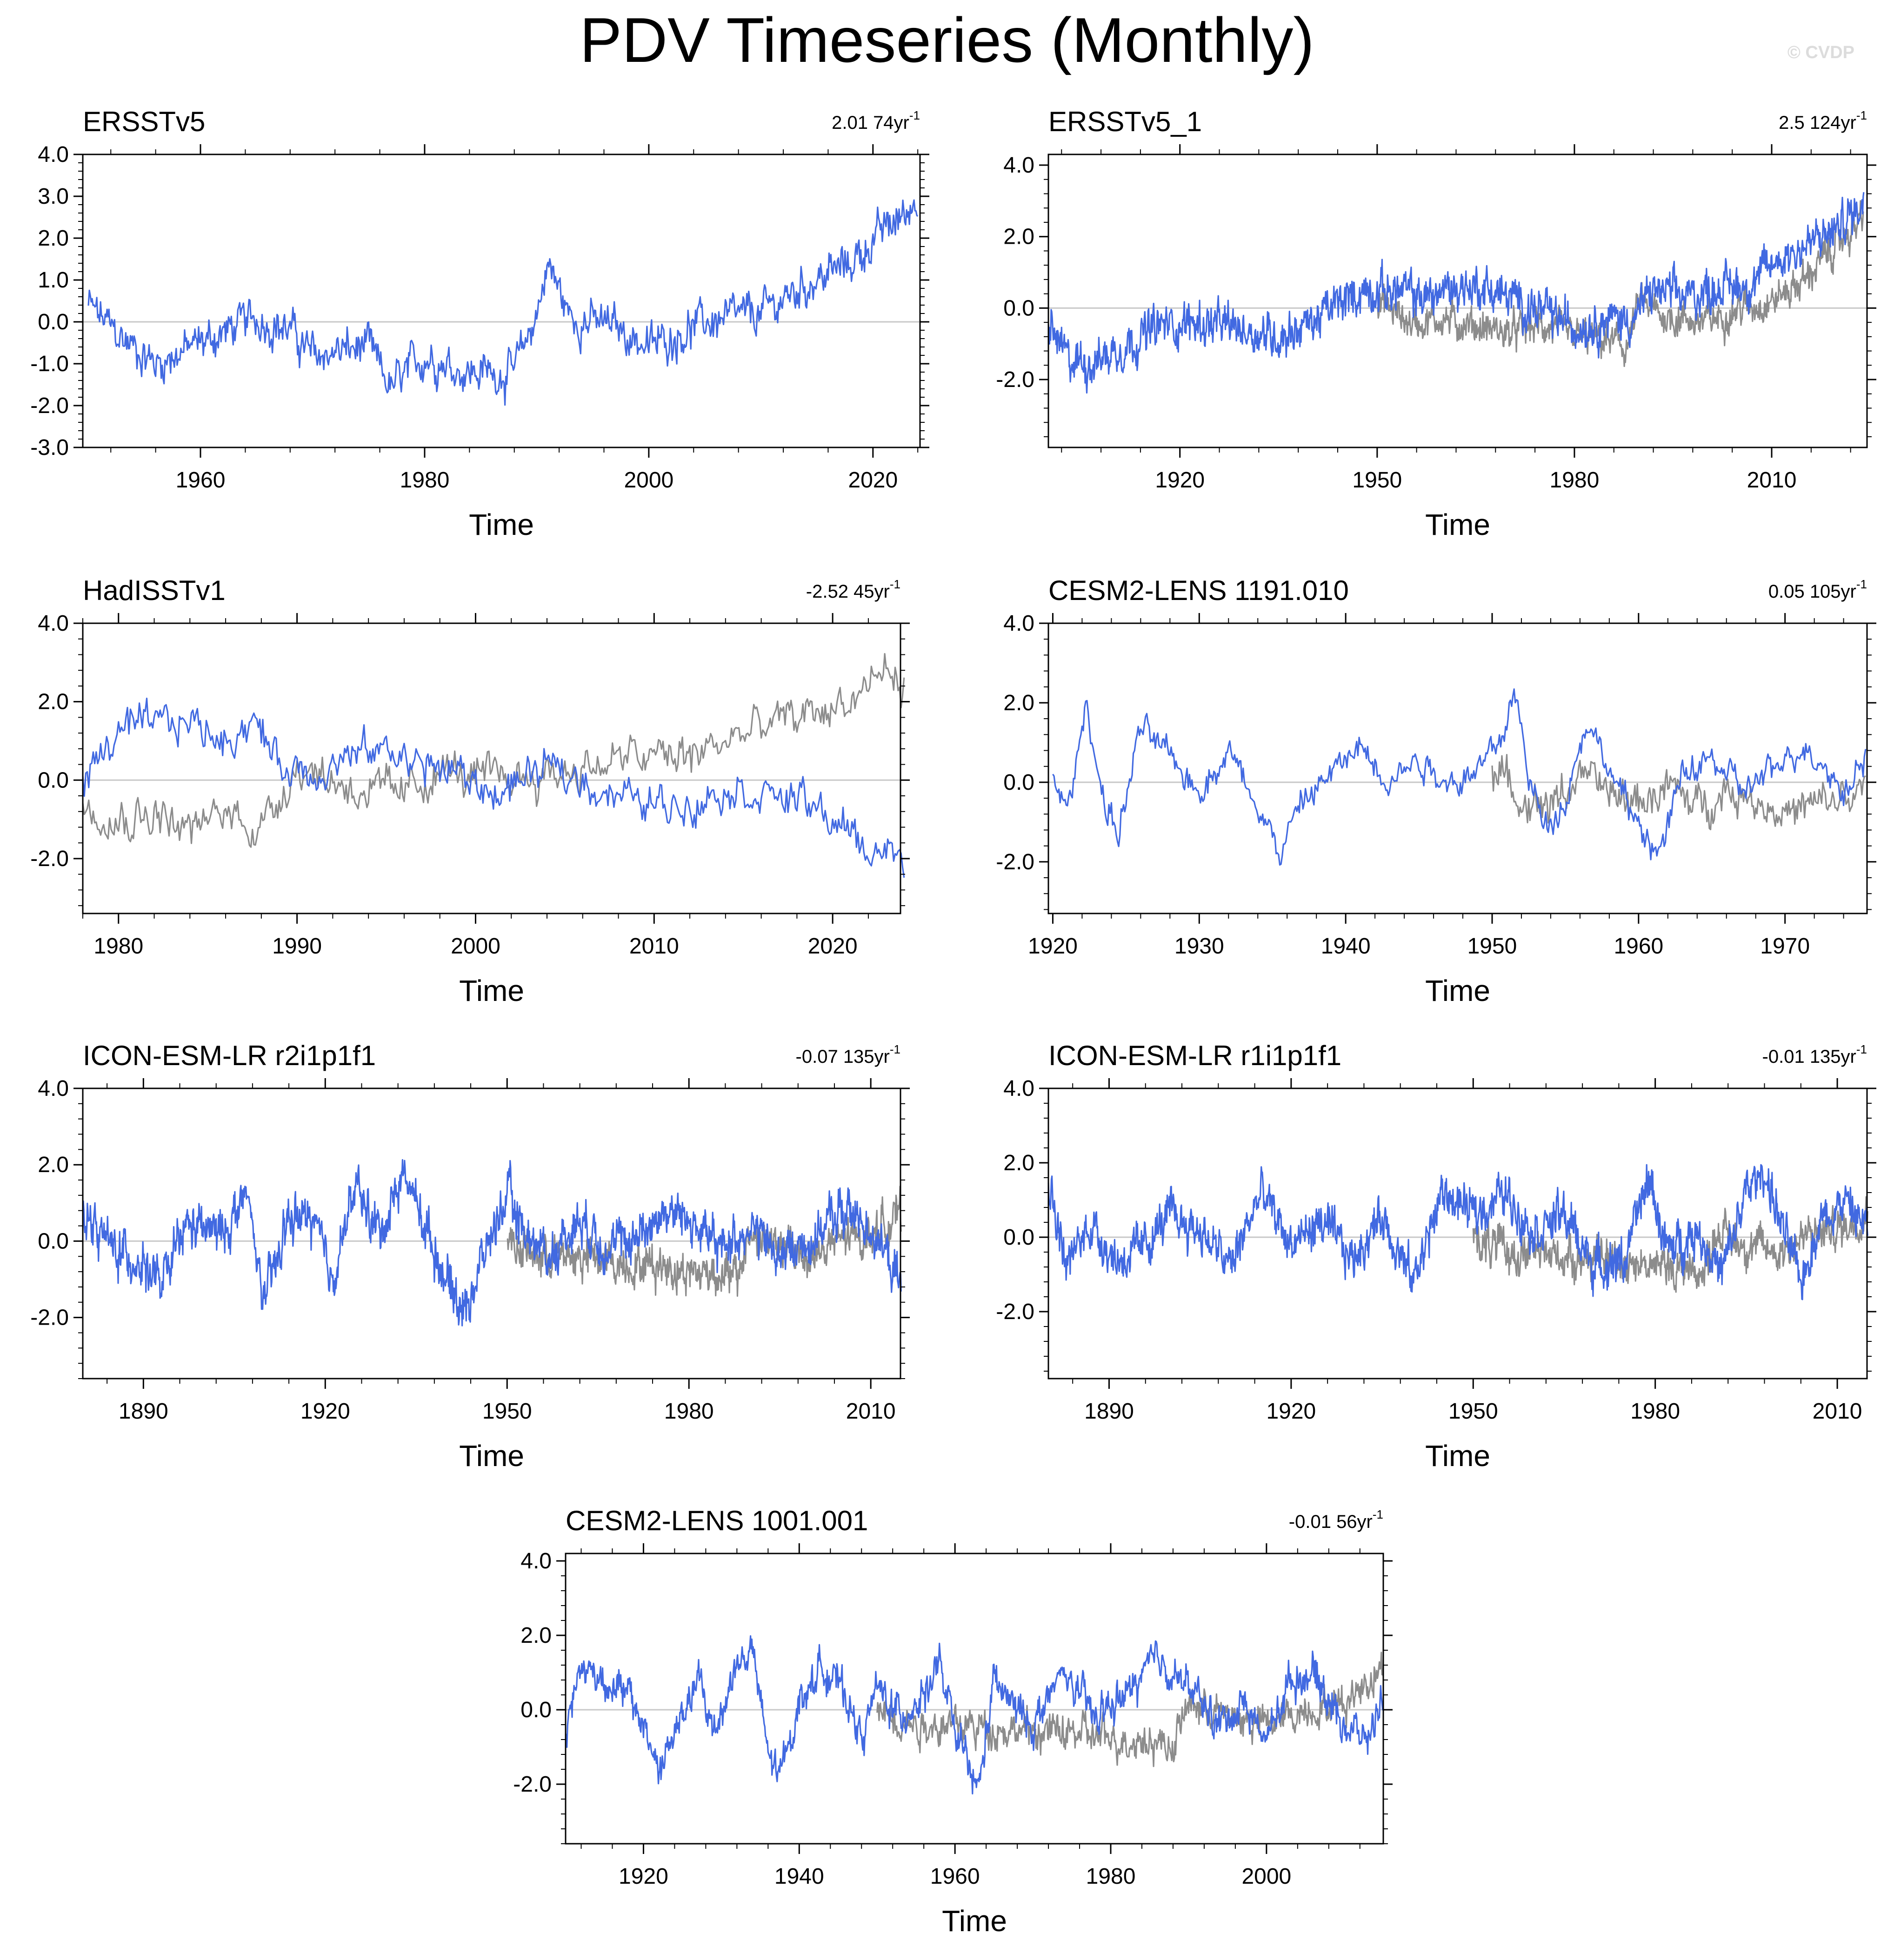  Describe the element at coordinates (53, 196) in the screenshot. I see `y-tick-label: 3.0` at that location.